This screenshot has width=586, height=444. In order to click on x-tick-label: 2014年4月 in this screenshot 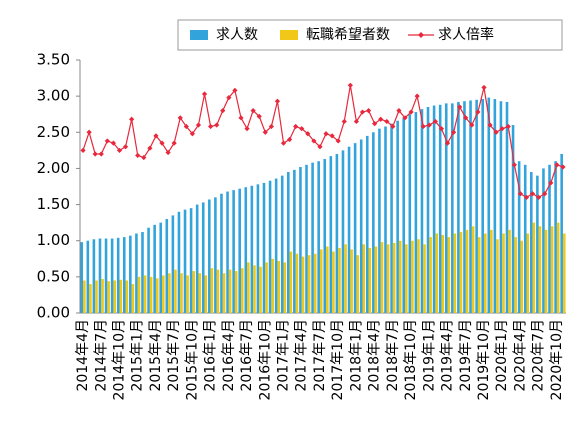, I will do `click(83, 355)`.